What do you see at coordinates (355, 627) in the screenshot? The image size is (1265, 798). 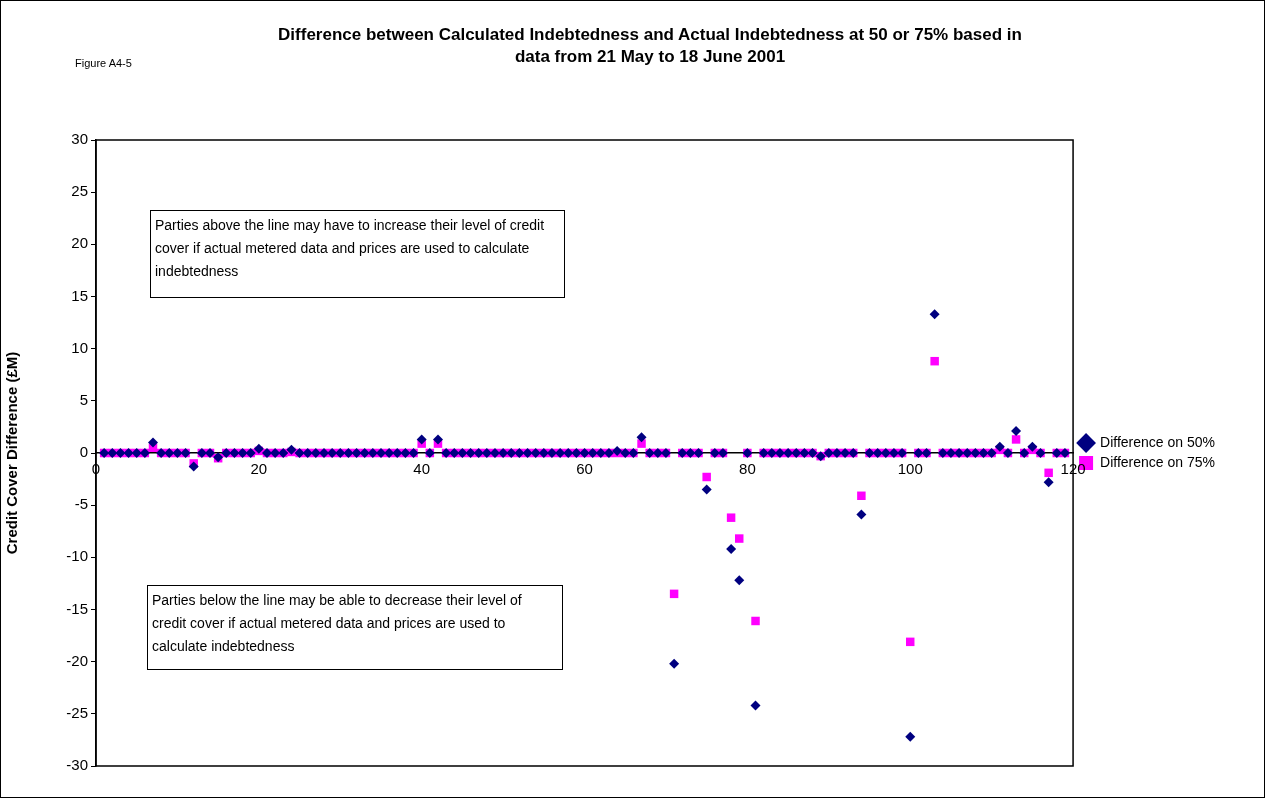 I see `annotation: Parties below the line may be able to decrease their level of credit cover if actual metered data and prices are used to calculate indebtedness` at bounding box center [355, 627].